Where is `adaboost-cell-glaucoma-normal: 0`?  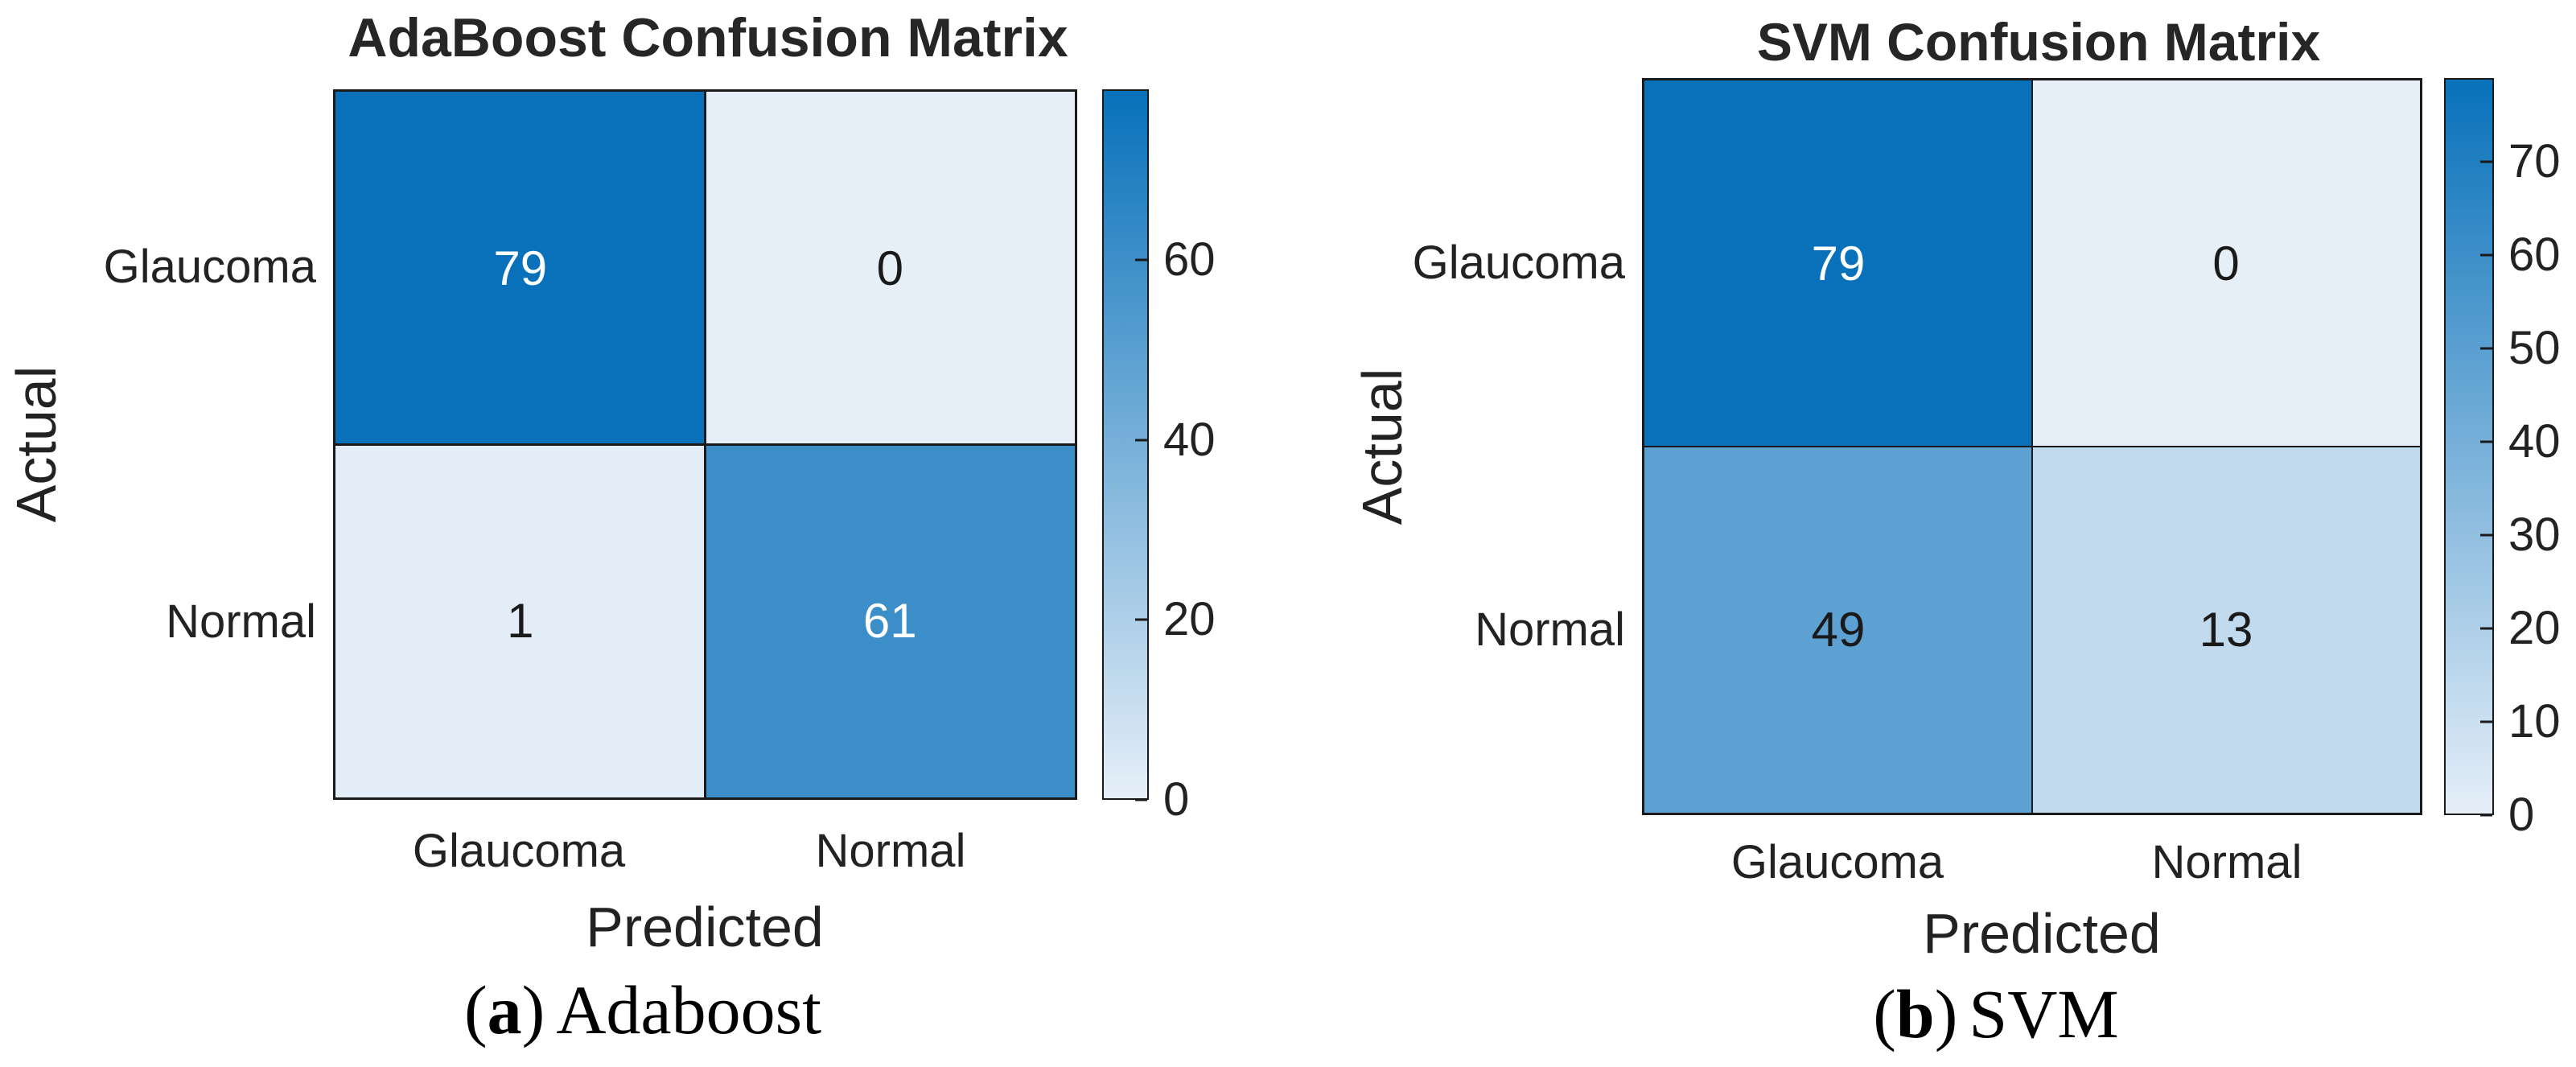
adaboost-cell-glaucoma-normal: 0 is located at coordinates (890, 268).